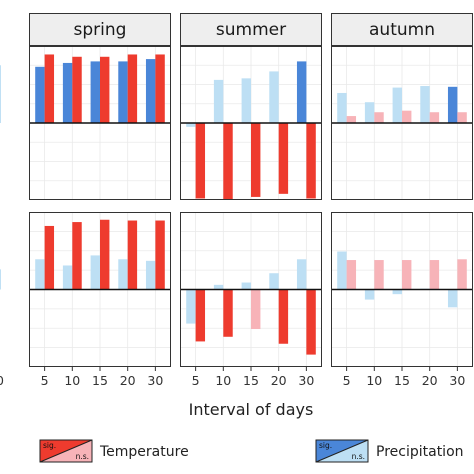 This screenshot has width=474, height=474. What do you see at coordinates (251, 451) in the screenshot?
I see `legend: sig. n.s. Temperature sig. n.s. Precipitation` at bounding box center [251, 451].